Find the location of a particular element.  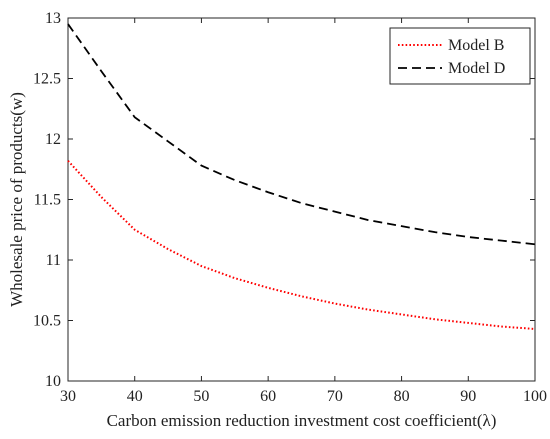

x-tick-label: 40 is located at coordinates (135, 396).